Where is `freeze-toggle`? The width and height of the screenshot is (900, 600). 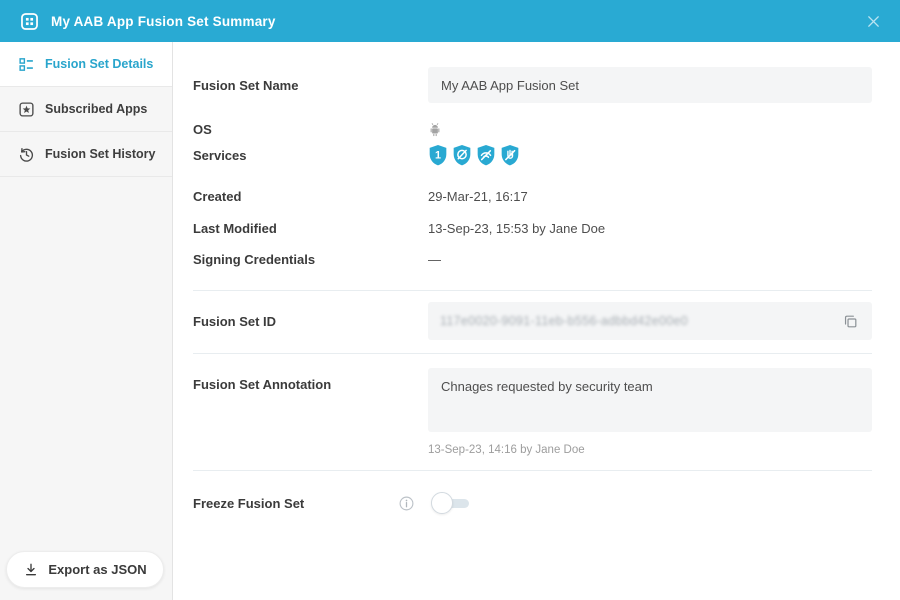
freeze-toggle is located at coordinates (451, 503).